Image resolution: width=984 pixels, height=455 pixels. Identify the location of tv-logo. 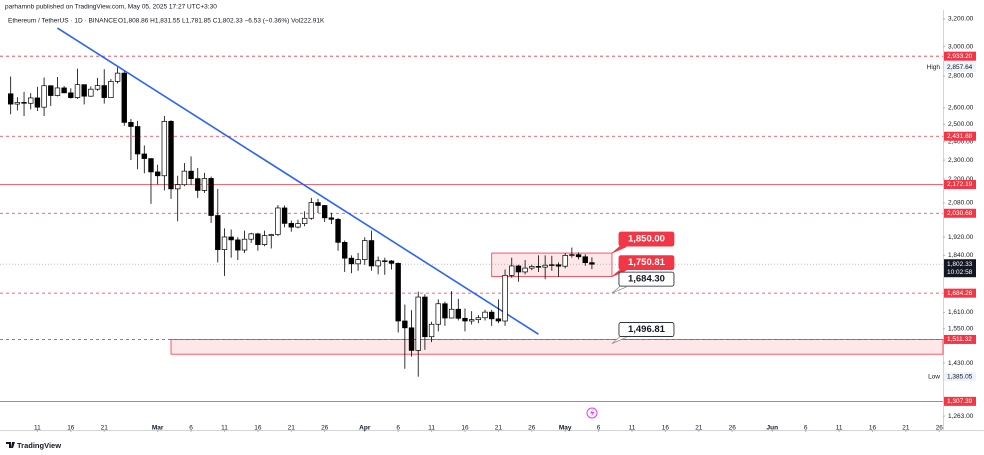
(10, 445).